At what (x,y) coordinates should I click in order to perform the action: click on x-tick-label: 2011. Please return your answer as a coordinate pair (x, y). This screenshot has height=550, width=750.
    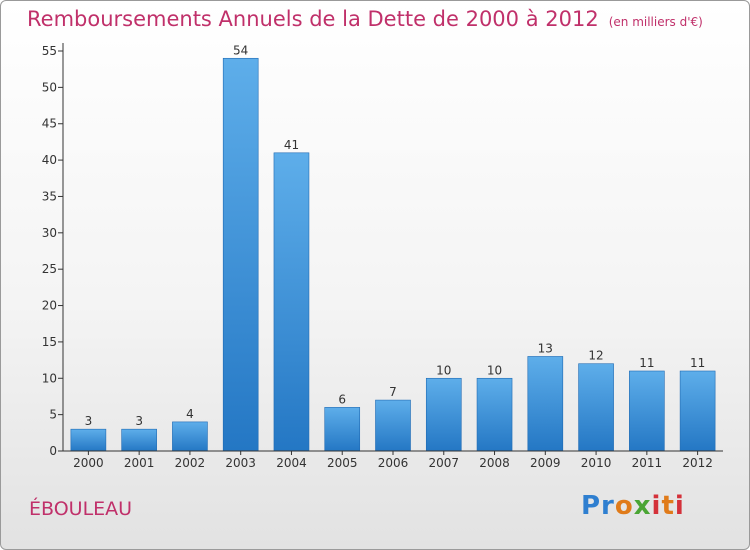
    Looking at the image, I should click on (647, 463).